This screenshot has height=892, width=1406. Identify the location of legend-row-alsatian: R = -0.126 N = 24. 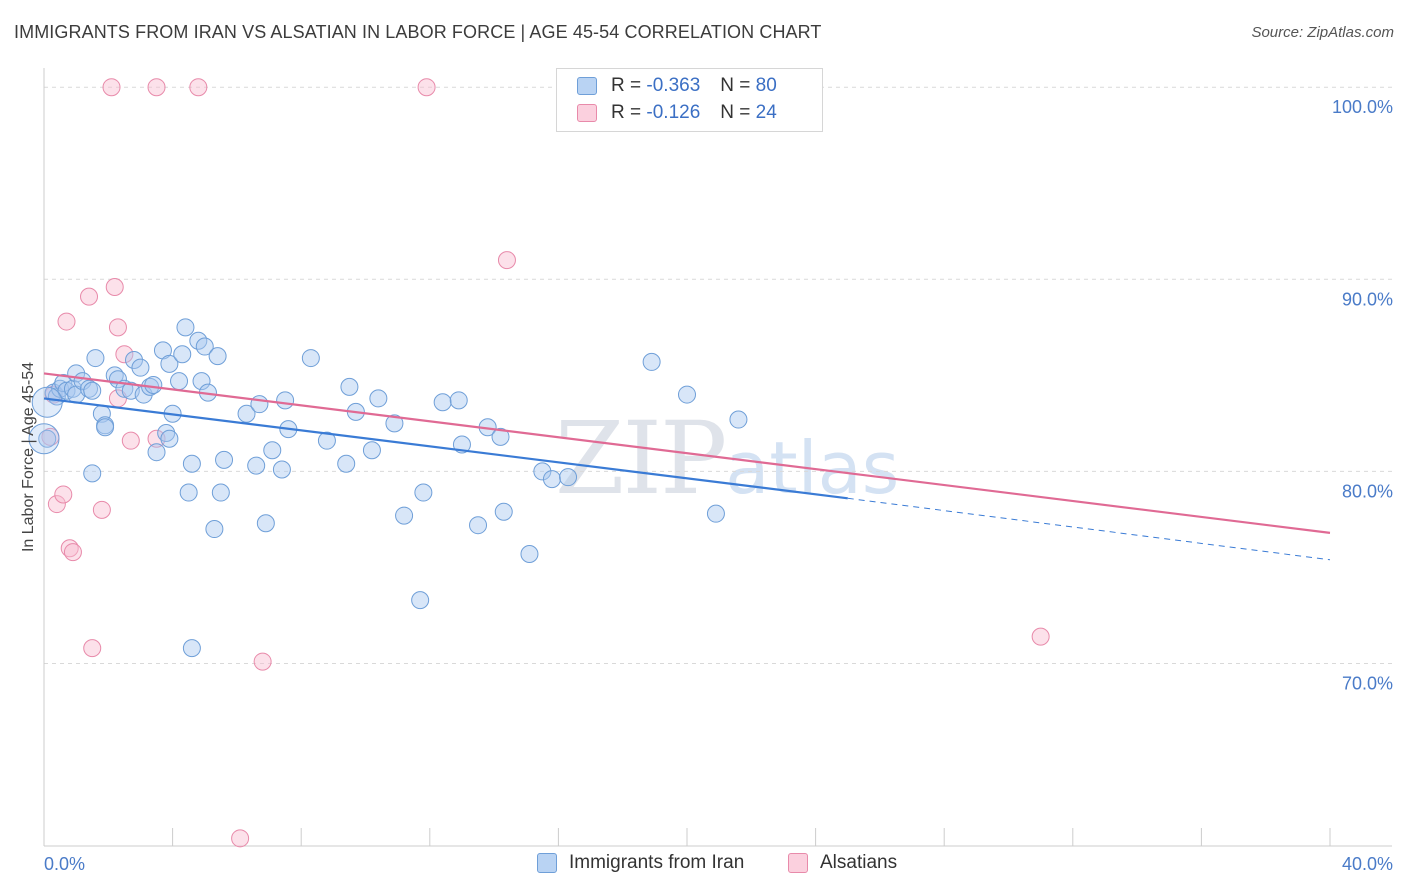
(677, 113).